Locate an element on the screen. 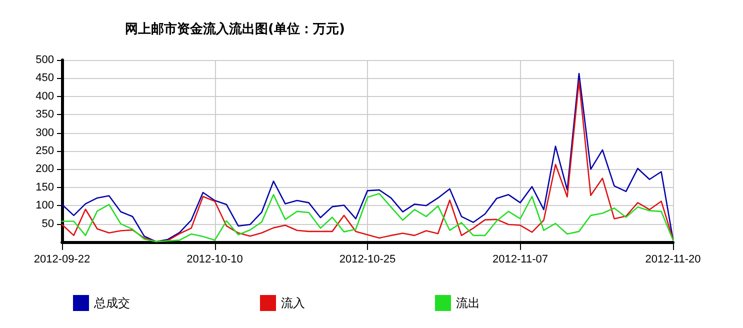  y-tick-label: 300 is located at coordinates (45, 132).